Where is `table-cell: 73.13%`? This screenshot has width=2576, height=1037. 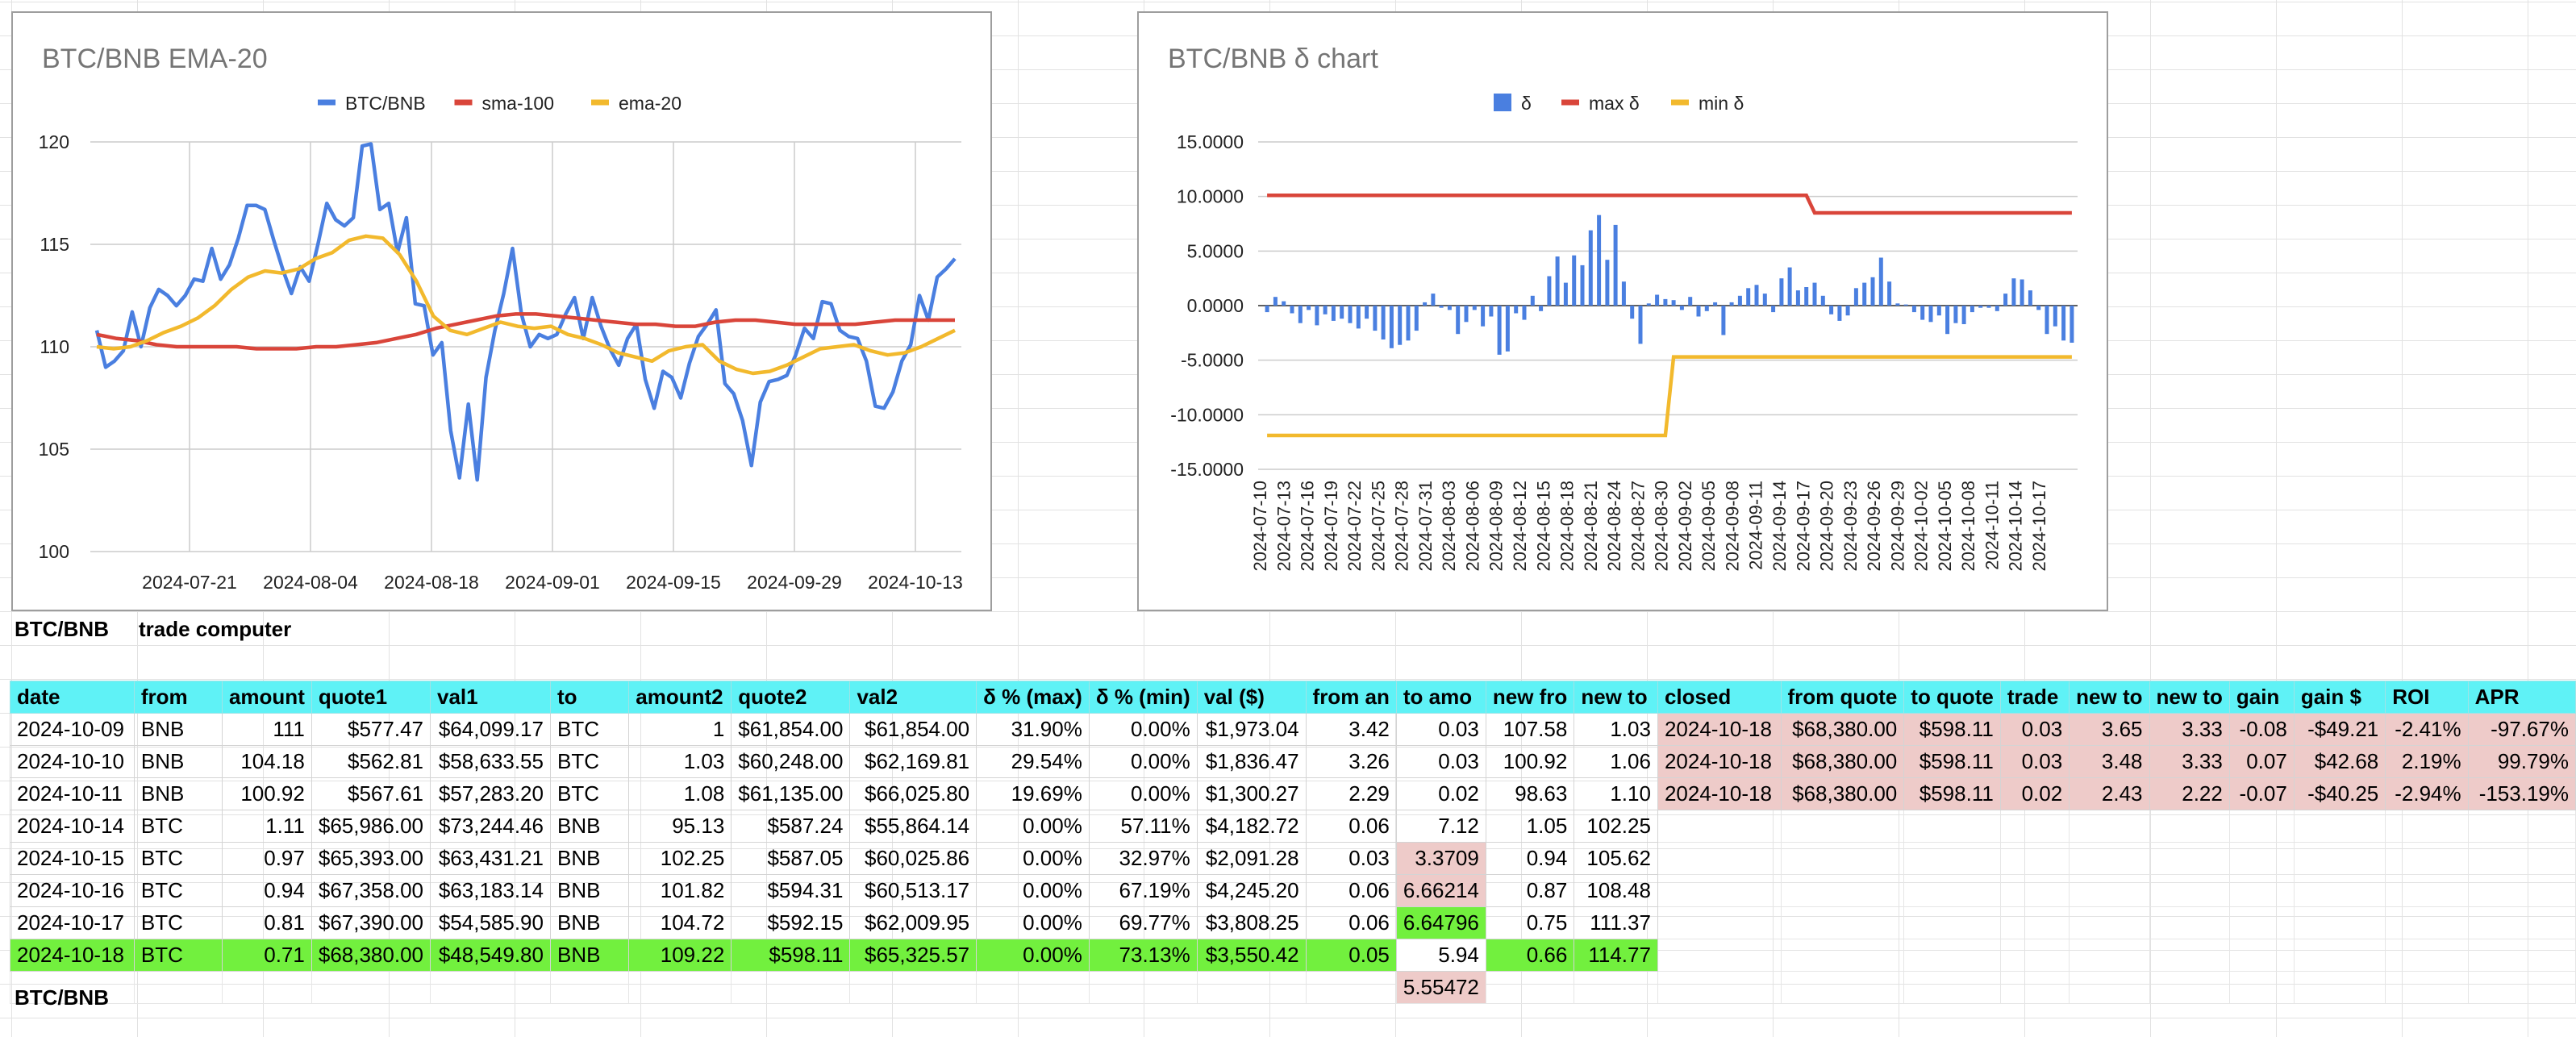
table-cell: 73.13% is located at coordinates (1143, 956).